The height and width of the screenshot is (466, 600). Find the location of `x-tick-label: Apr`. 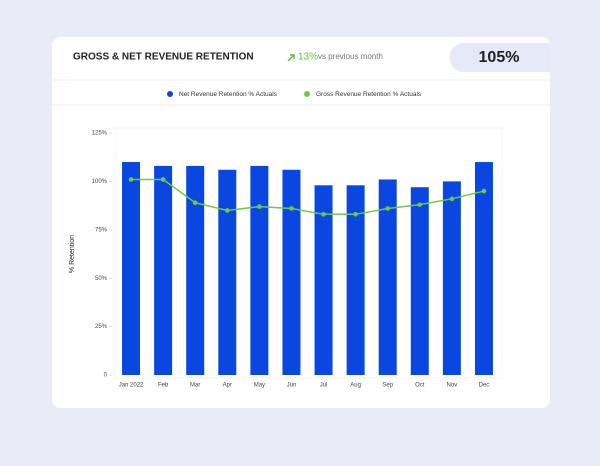

x-tick-label: Apr is located at coordinates (227, 386).